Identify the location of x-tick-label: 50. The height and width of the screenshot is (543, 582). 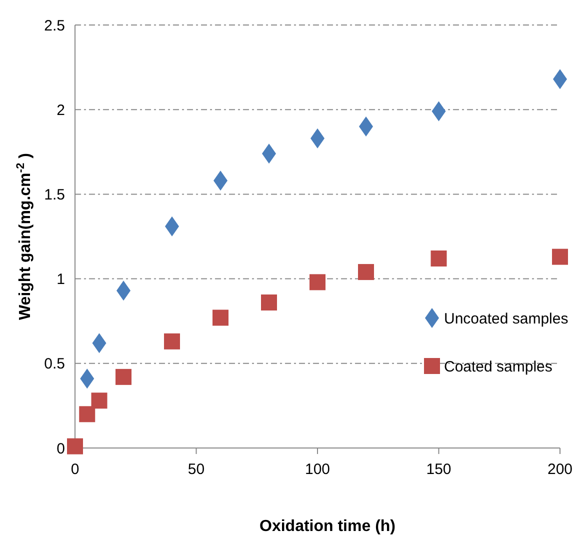
(196, 469).